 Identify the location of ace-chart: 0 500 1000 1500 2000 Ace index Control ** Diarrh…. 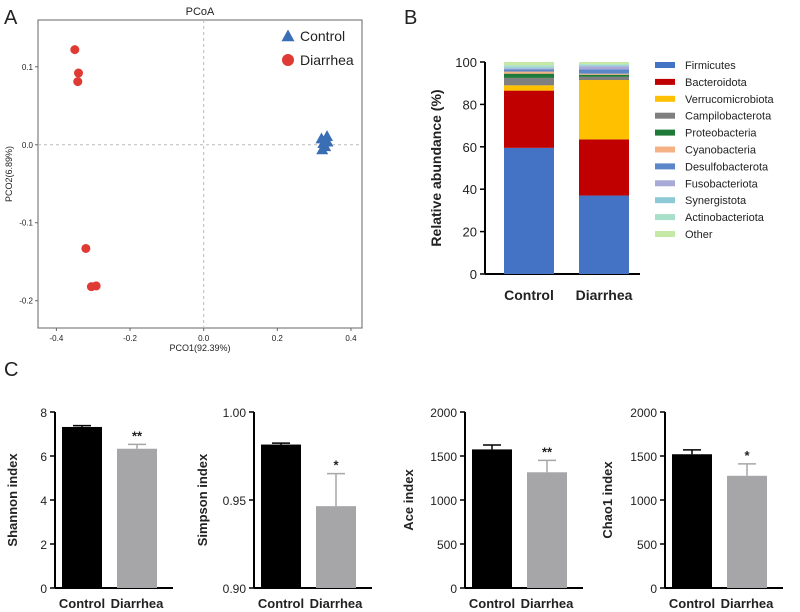
(492, 508).